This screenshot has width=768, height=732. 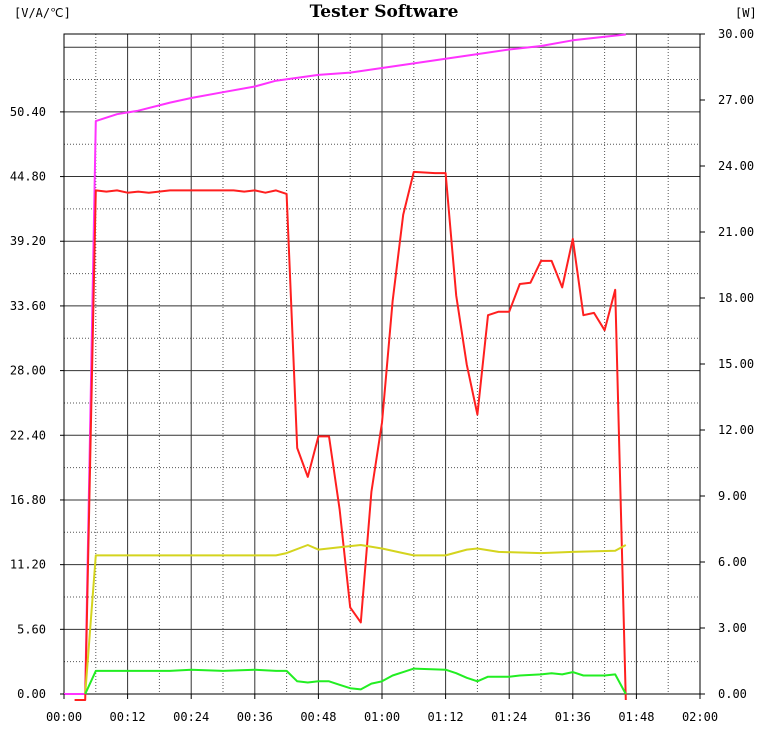 What do you see at coordinates (28, 306) in the screenshot?
I see `left-y-tick-label: 33.60` at bounding box center [28, 306].